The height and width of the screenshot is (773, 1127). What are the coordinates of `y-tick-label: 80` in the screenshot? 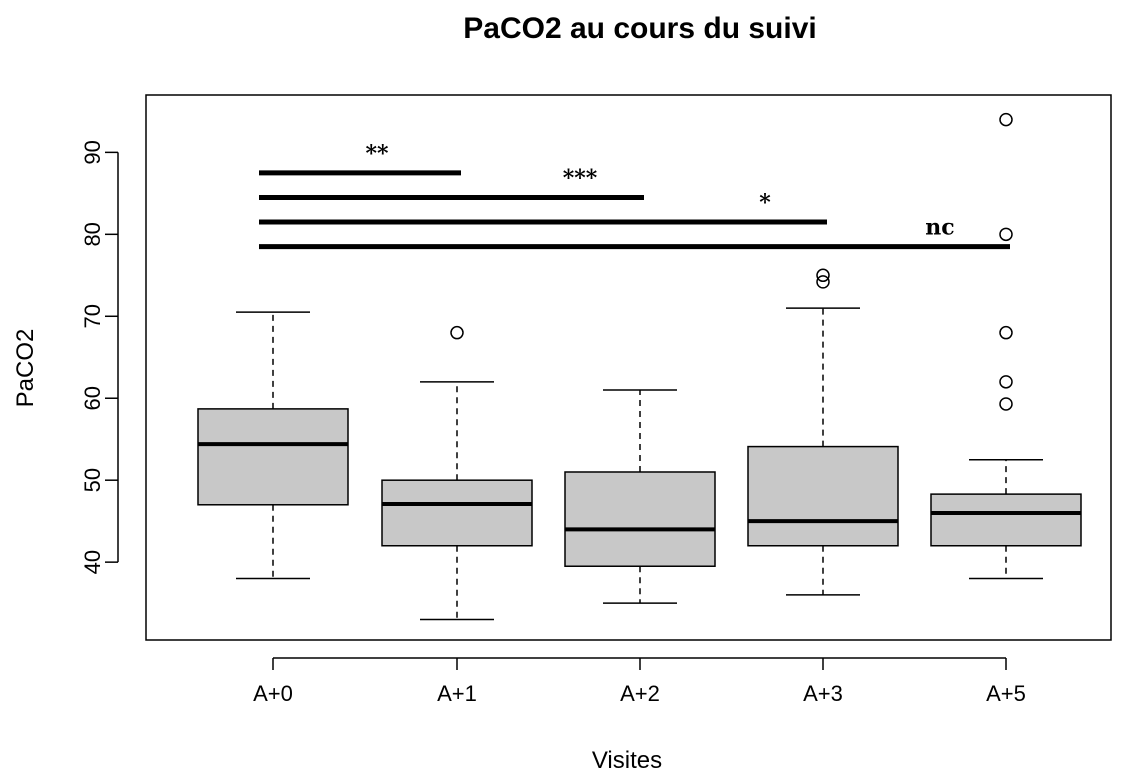 It's located at (92, 234).